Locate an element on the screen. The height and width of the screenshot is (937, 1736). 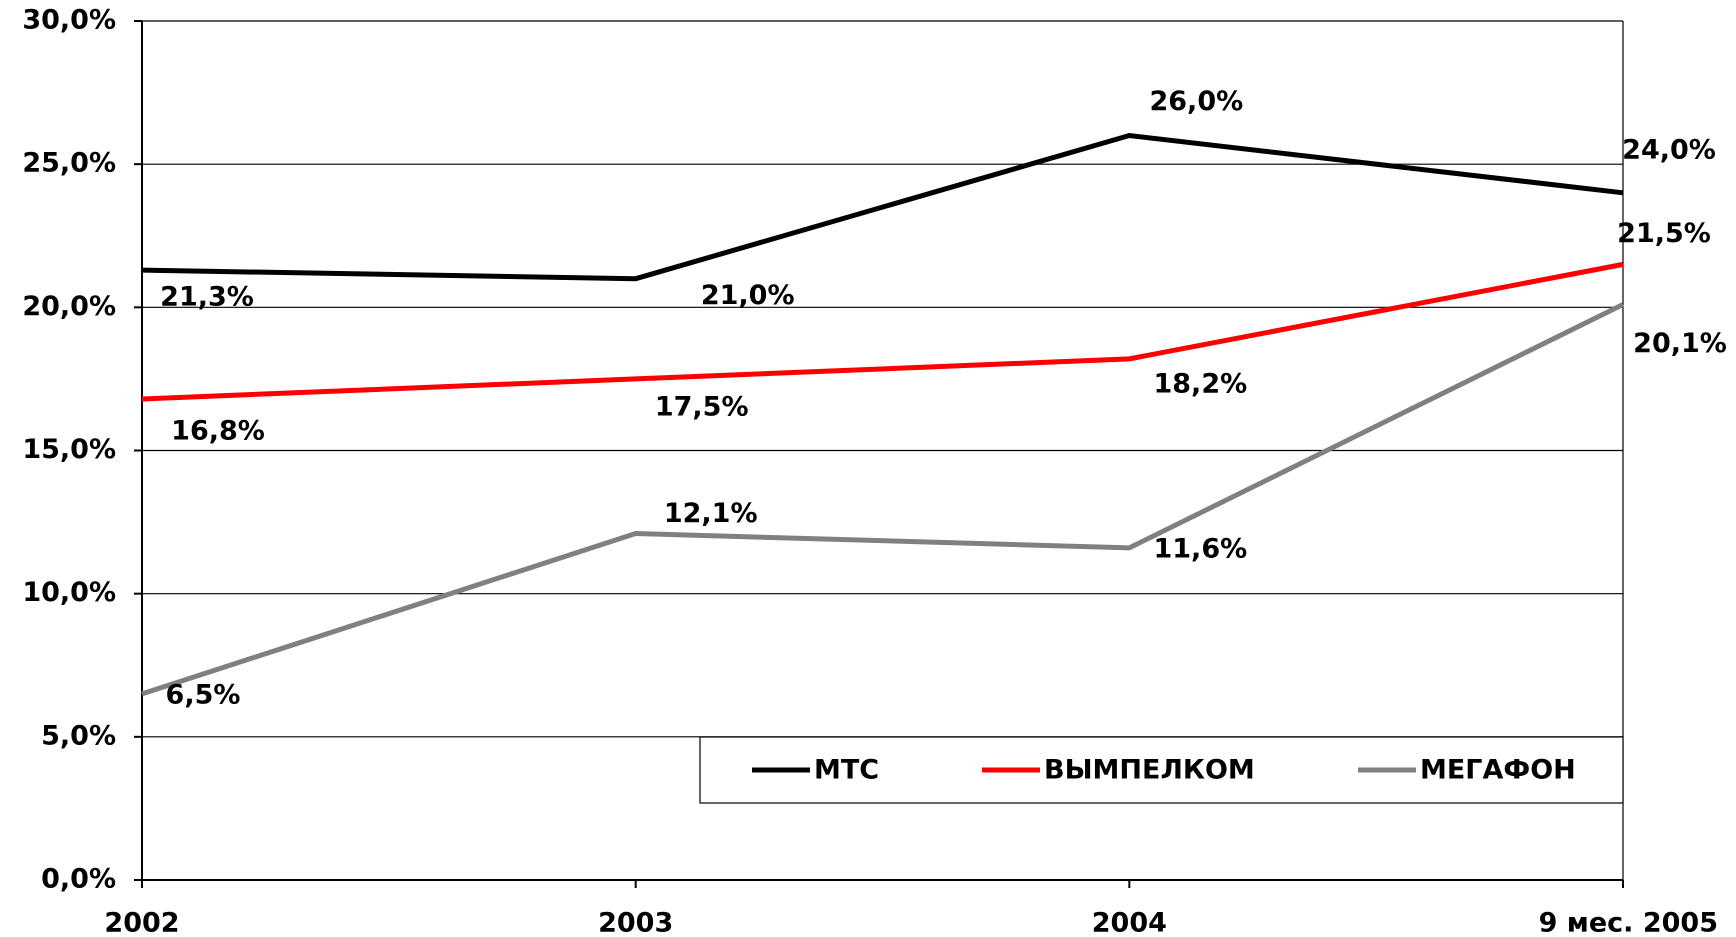
x-tick-label: 9 мес. 2005 is located at coordinates (1628, 922).